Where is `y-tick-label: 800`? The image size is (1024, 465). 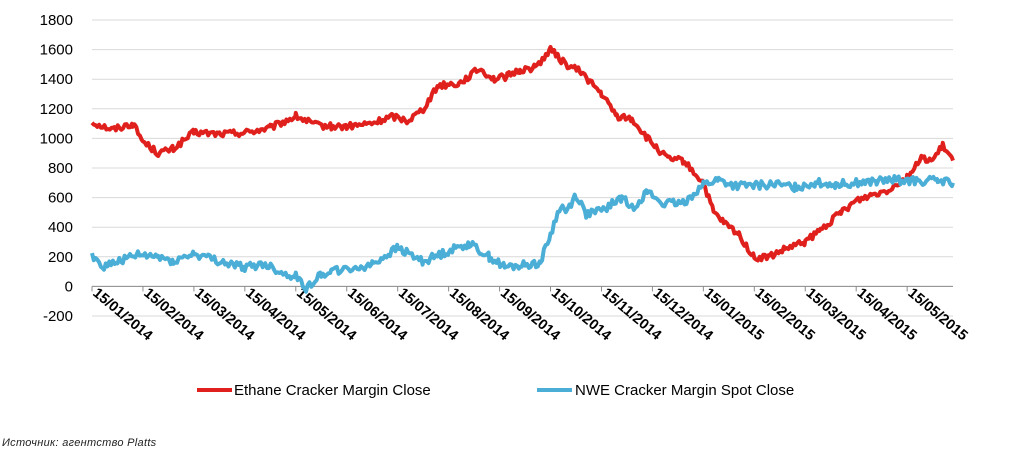 y-tick-label: 800 is located at coordinates (60, 168).